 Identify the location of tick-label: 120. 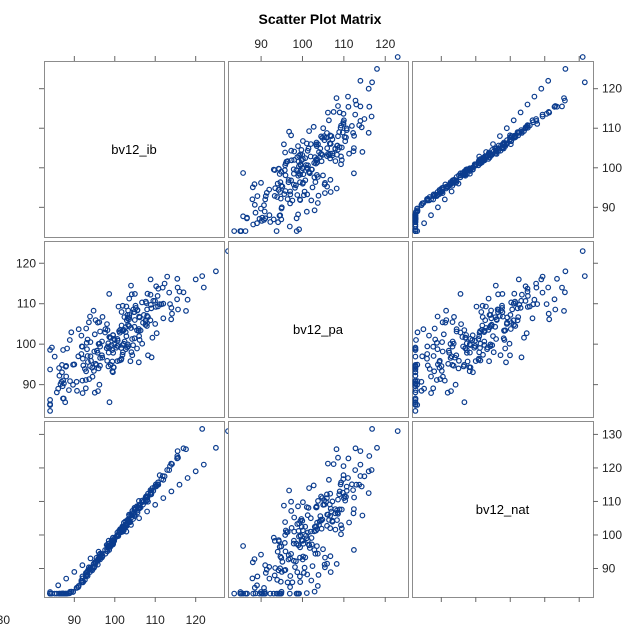
(385, 44).